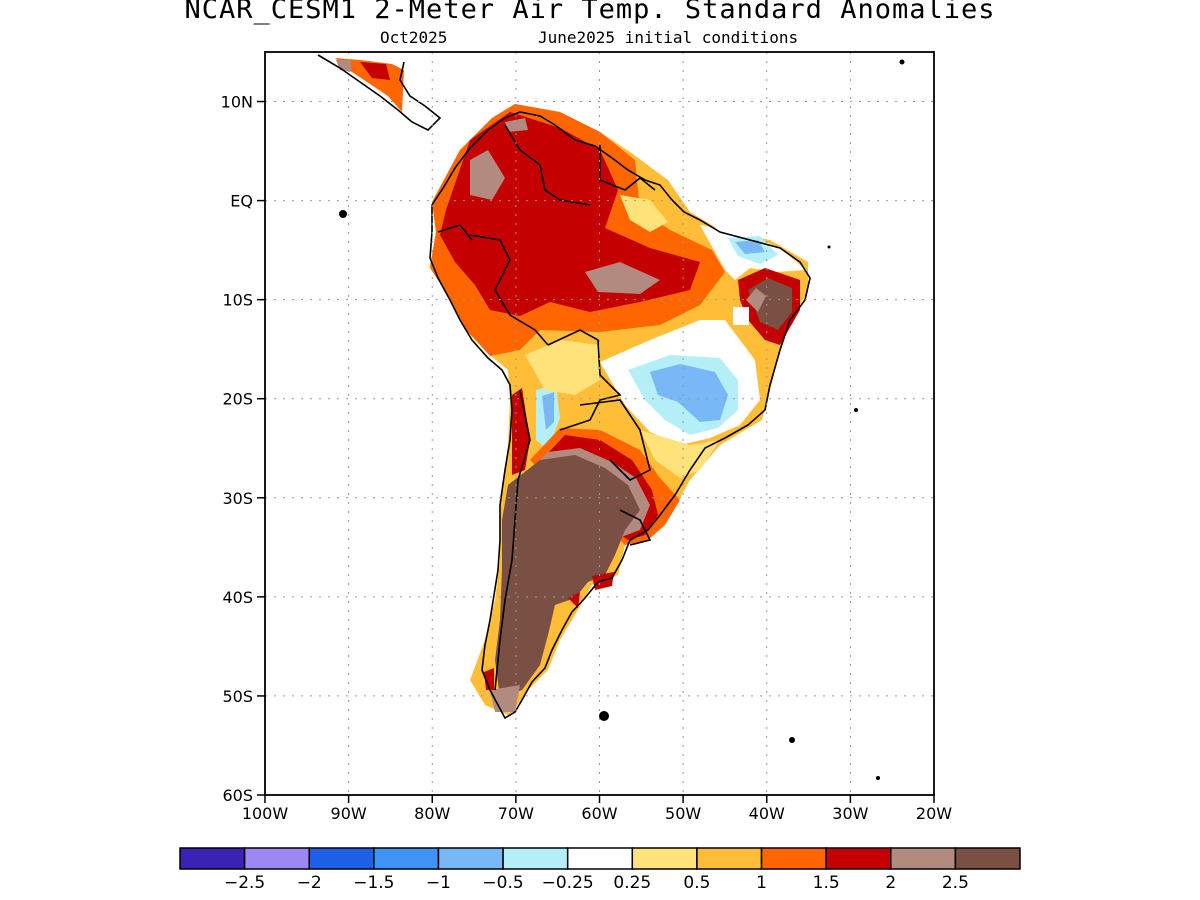 This screenshot has height=900, width=1200. Describe the element at coordinates (414, 37) in the screenshot. I see `subtitle-month: Oct2025` at that location.